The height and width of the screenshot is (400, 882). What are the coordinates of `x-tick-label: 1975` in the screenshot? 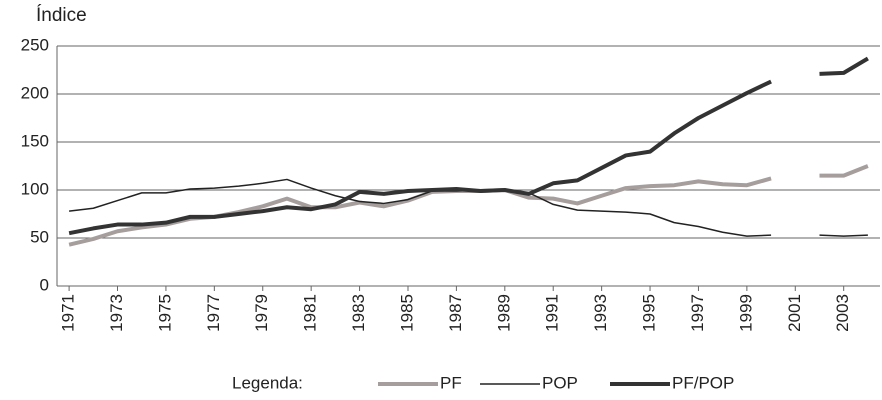 It's located at (164, 313).